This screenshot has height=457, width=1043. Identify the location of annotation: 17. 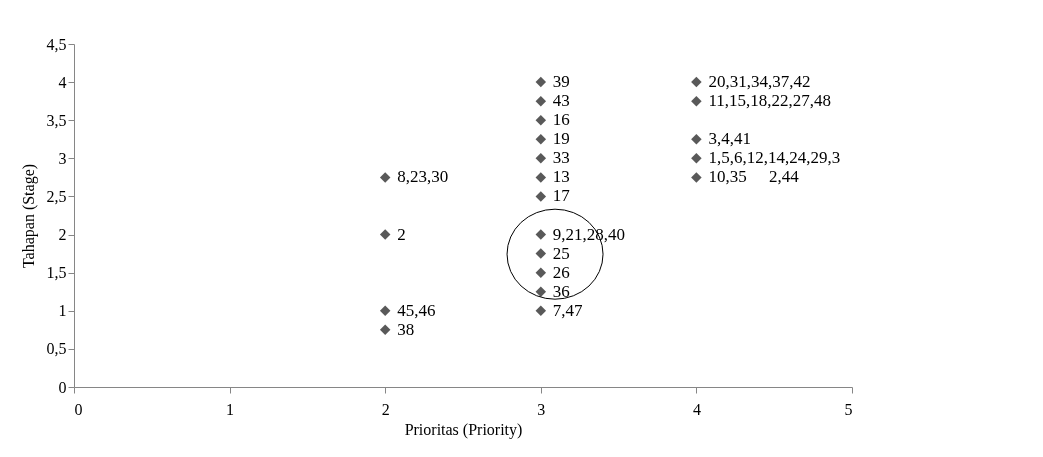
(561, 196).